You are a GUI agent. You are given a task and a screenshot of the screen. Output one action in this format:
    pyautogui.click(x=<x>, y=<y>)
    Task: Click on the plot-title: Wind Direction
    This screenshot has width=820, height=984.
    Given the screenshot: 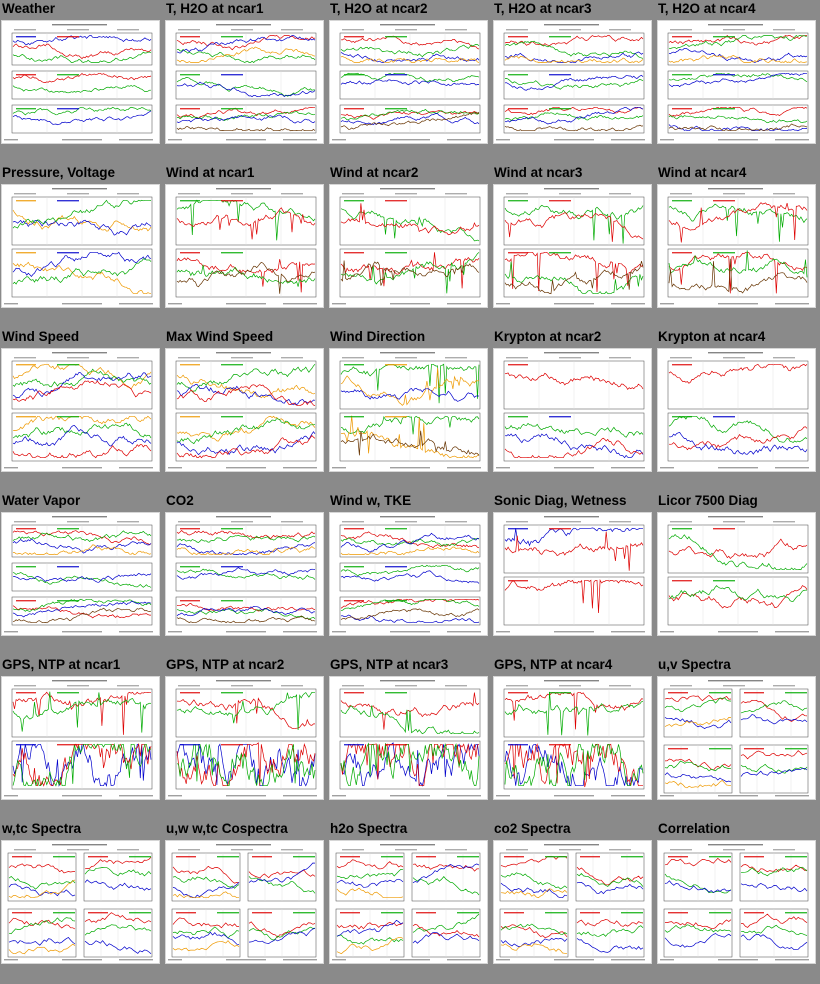 What is the action you would take?
    pyautogui.click(x=378, y=336)
    